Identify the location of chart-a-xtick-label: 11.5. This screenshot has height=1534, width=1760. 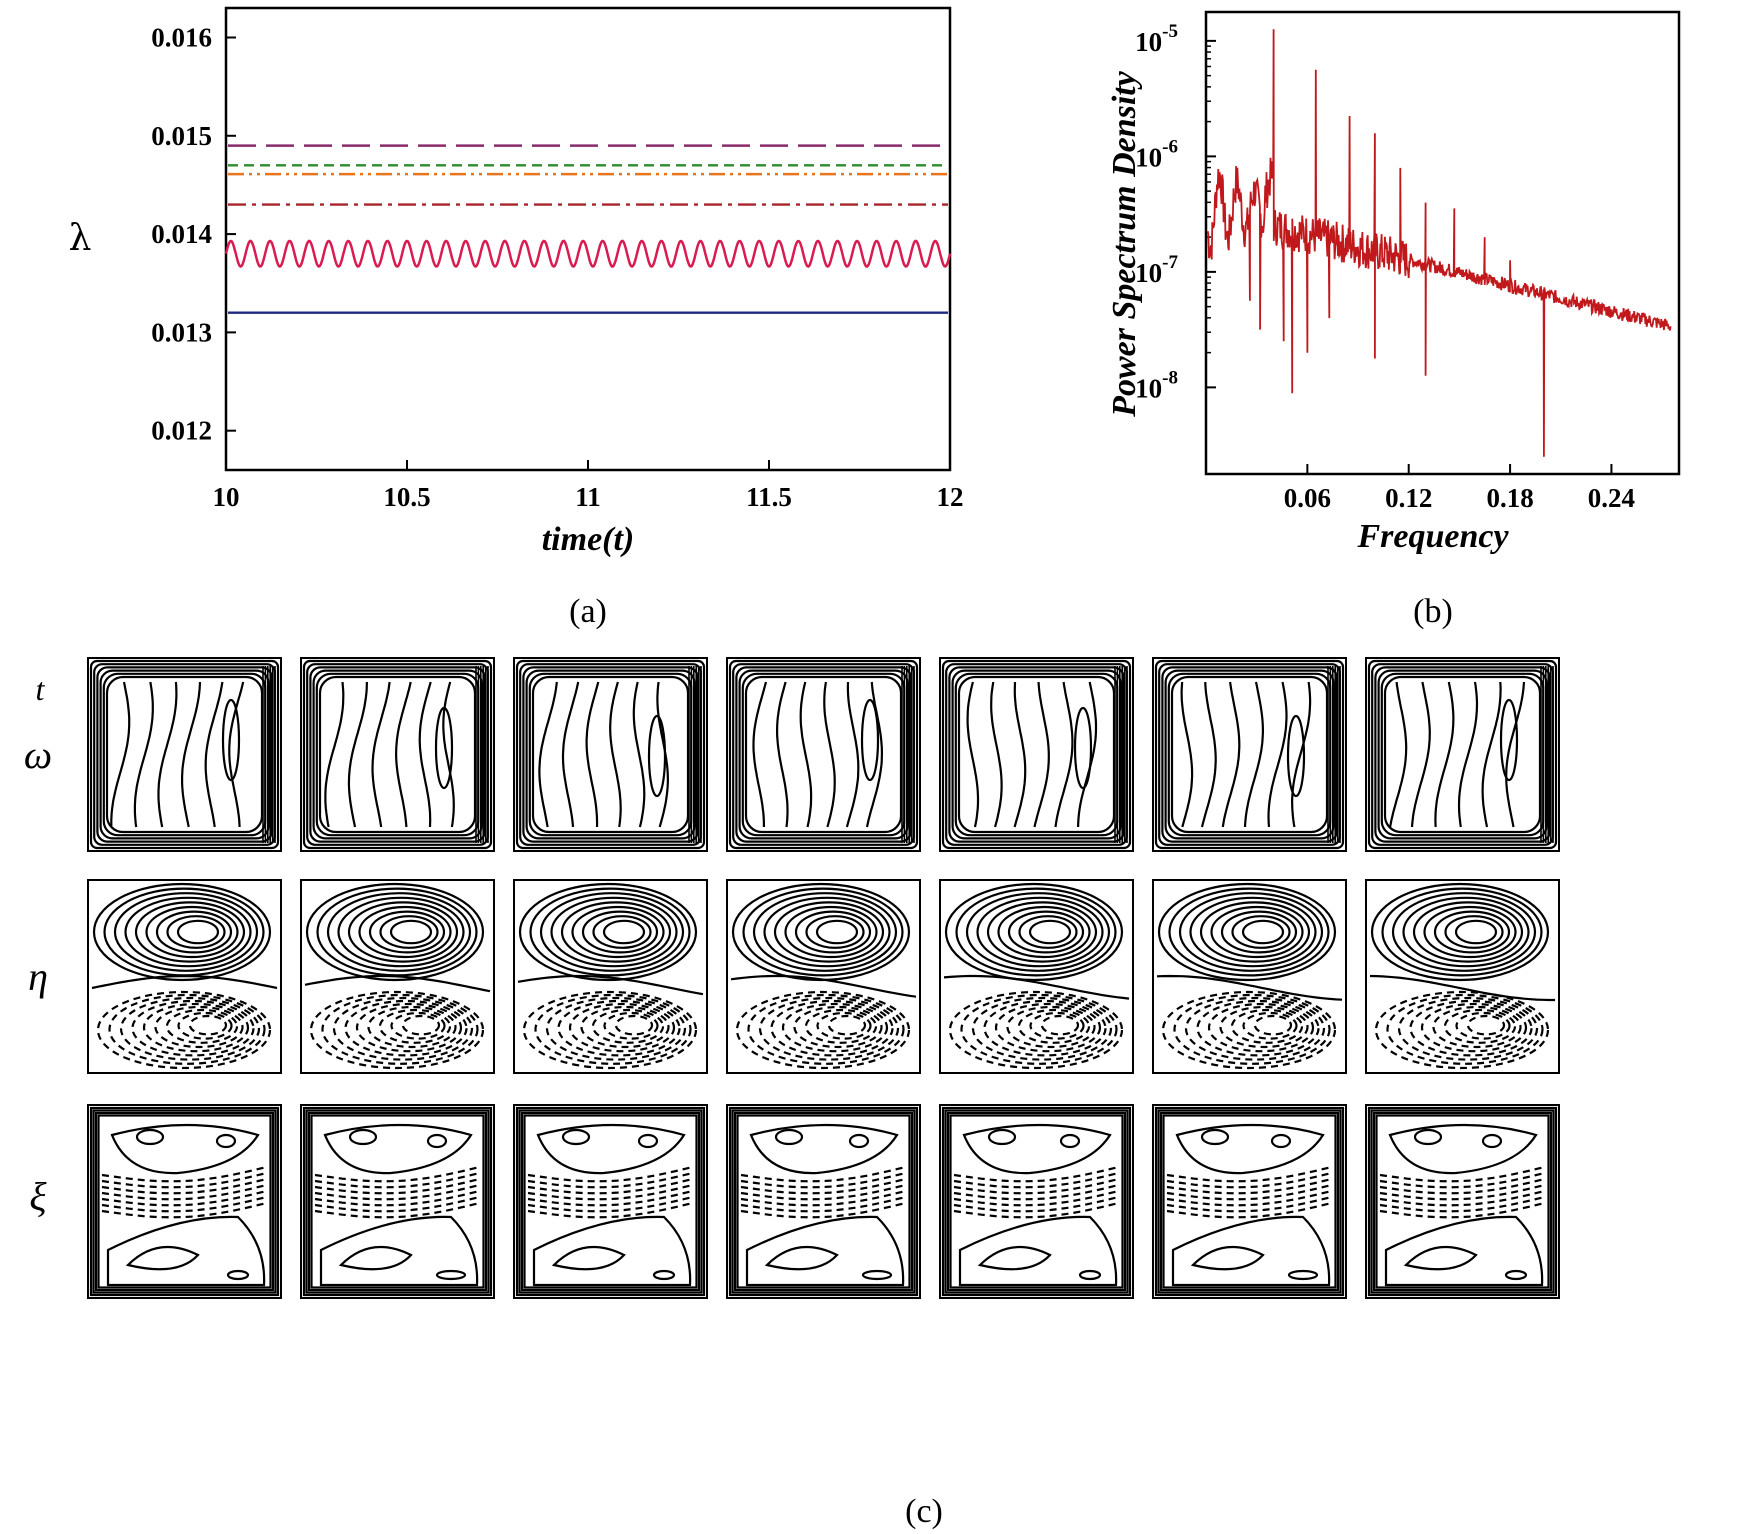
(769, 497).